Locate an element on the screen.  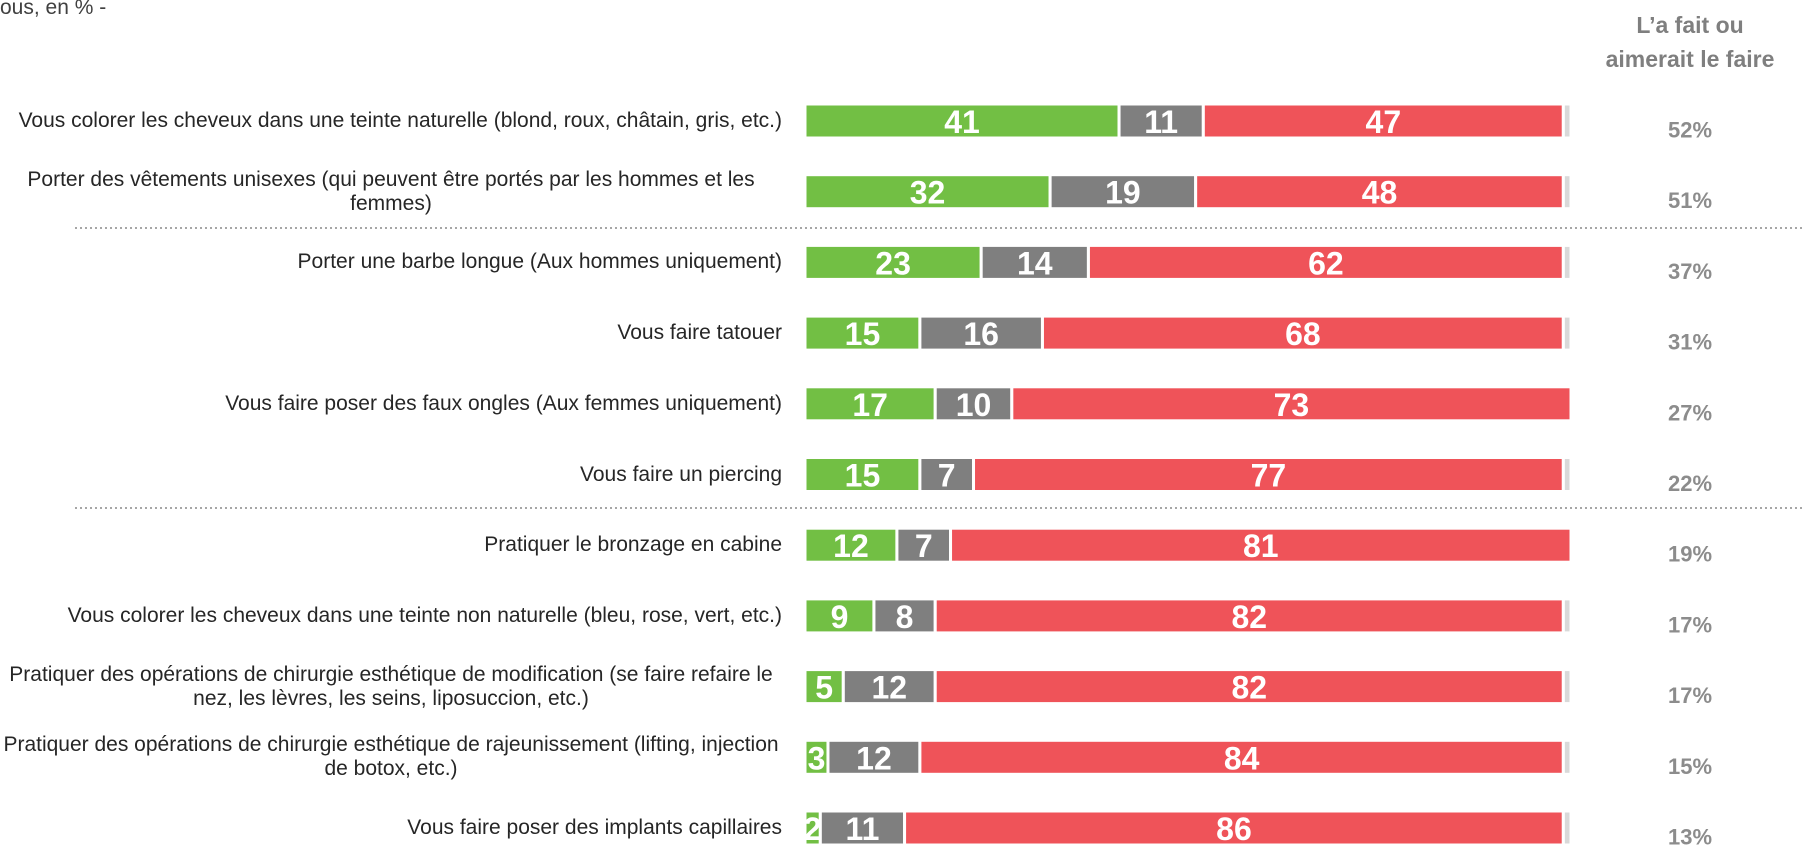
total-label: 37% is located at coordinates (1690, 271).